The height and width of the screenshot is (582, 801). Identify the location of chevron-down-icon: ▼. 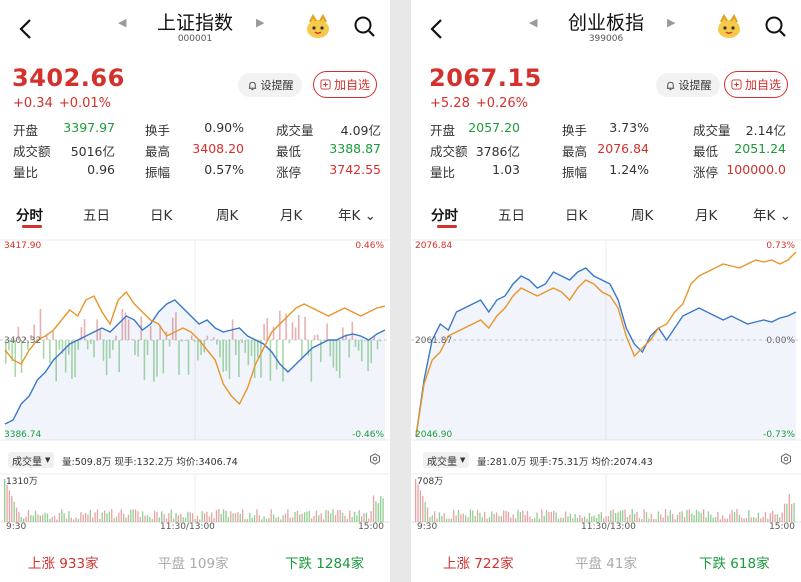
(463, 460).